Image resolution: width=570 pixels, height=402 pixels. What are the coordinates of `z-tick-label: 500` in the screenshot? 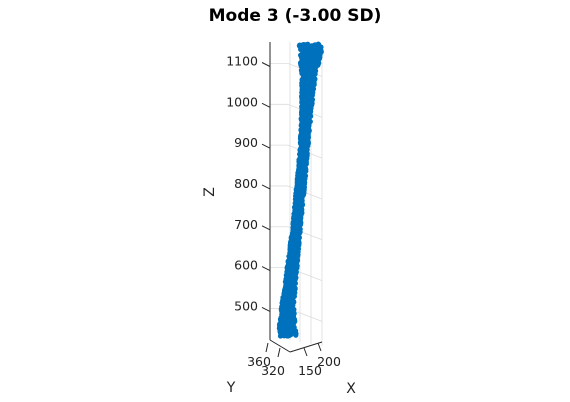 It's located at (246, 305).